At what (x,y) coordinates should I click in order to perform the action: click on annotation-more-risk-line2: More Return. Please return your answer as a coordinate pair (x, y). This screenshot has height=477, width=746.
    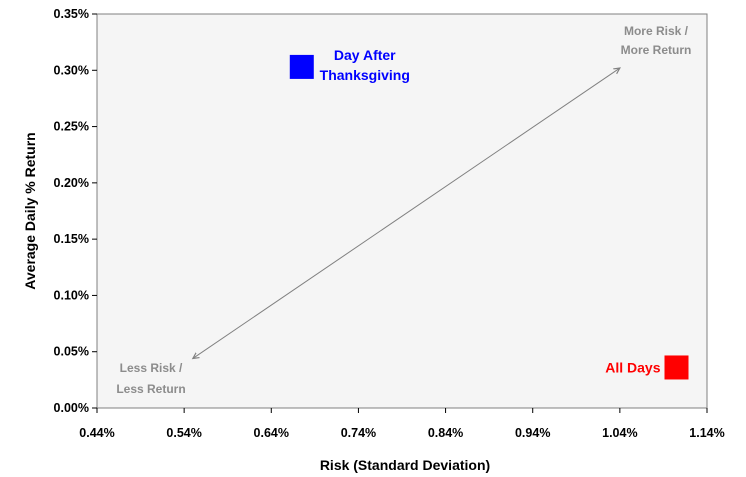
    Looking at the image, I should click on (656, 50).